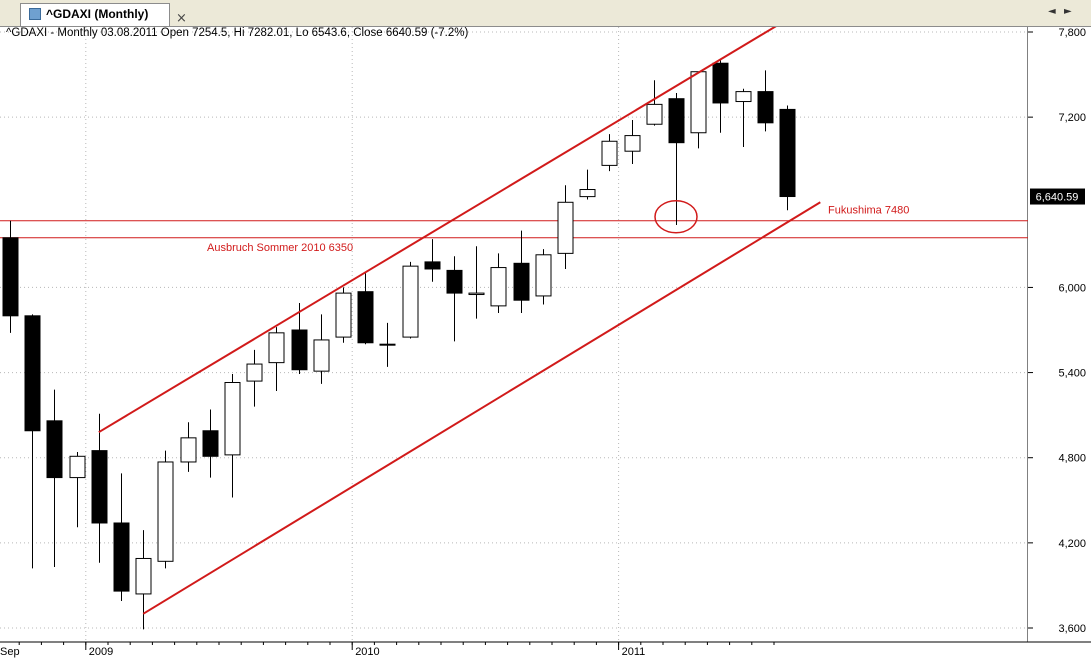 The height and width of the screenshot is (661, 1091). Describe the element at coordinates (676, 216) in the screenshot. I see `circle-marker` at that location.